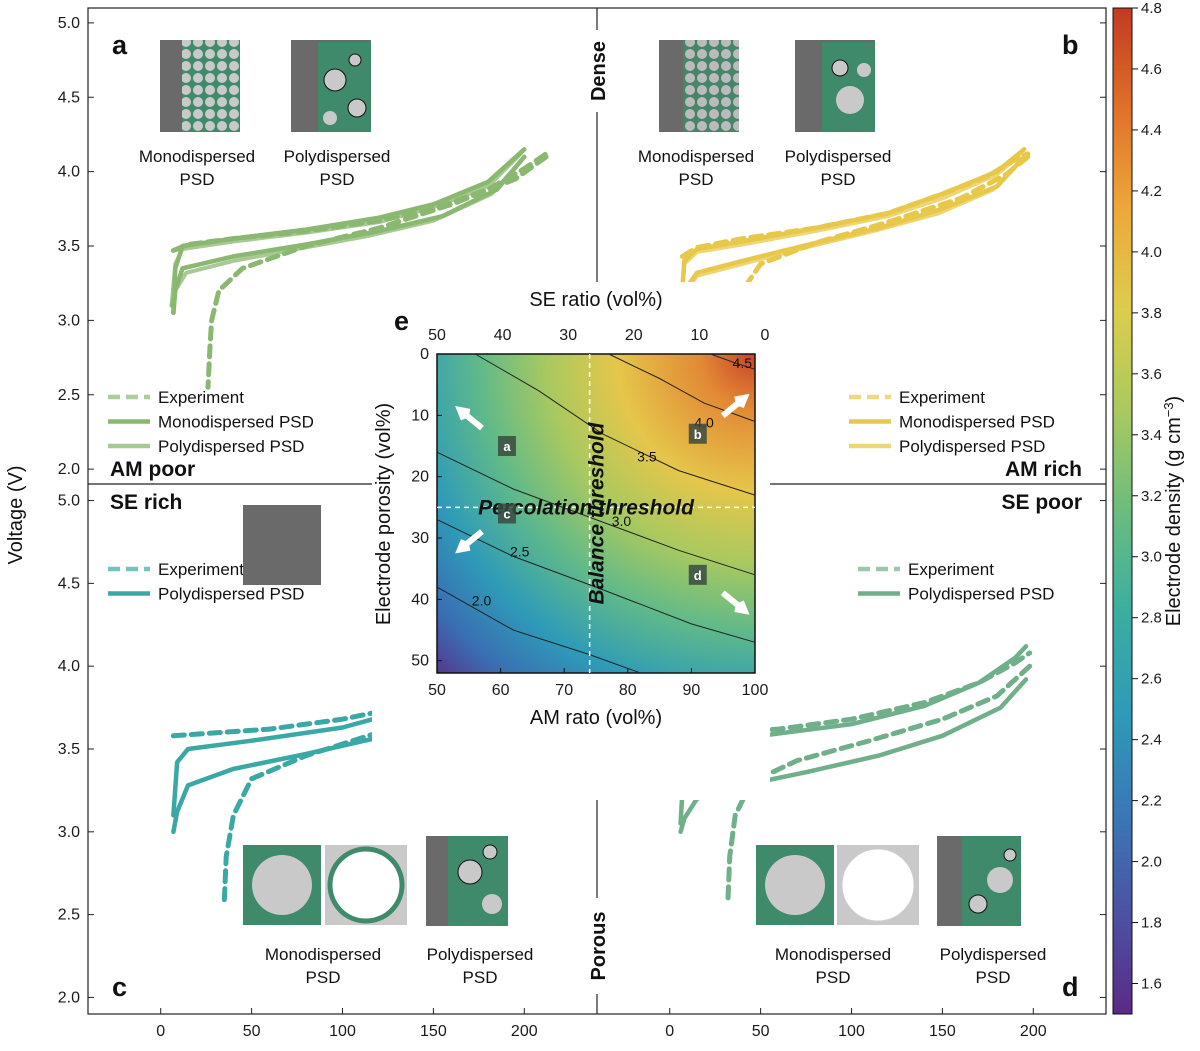 This screenshot has height=1051, width=1200. I want to click on heatmap-y-tick-label-2: 20, so click(420, 477).